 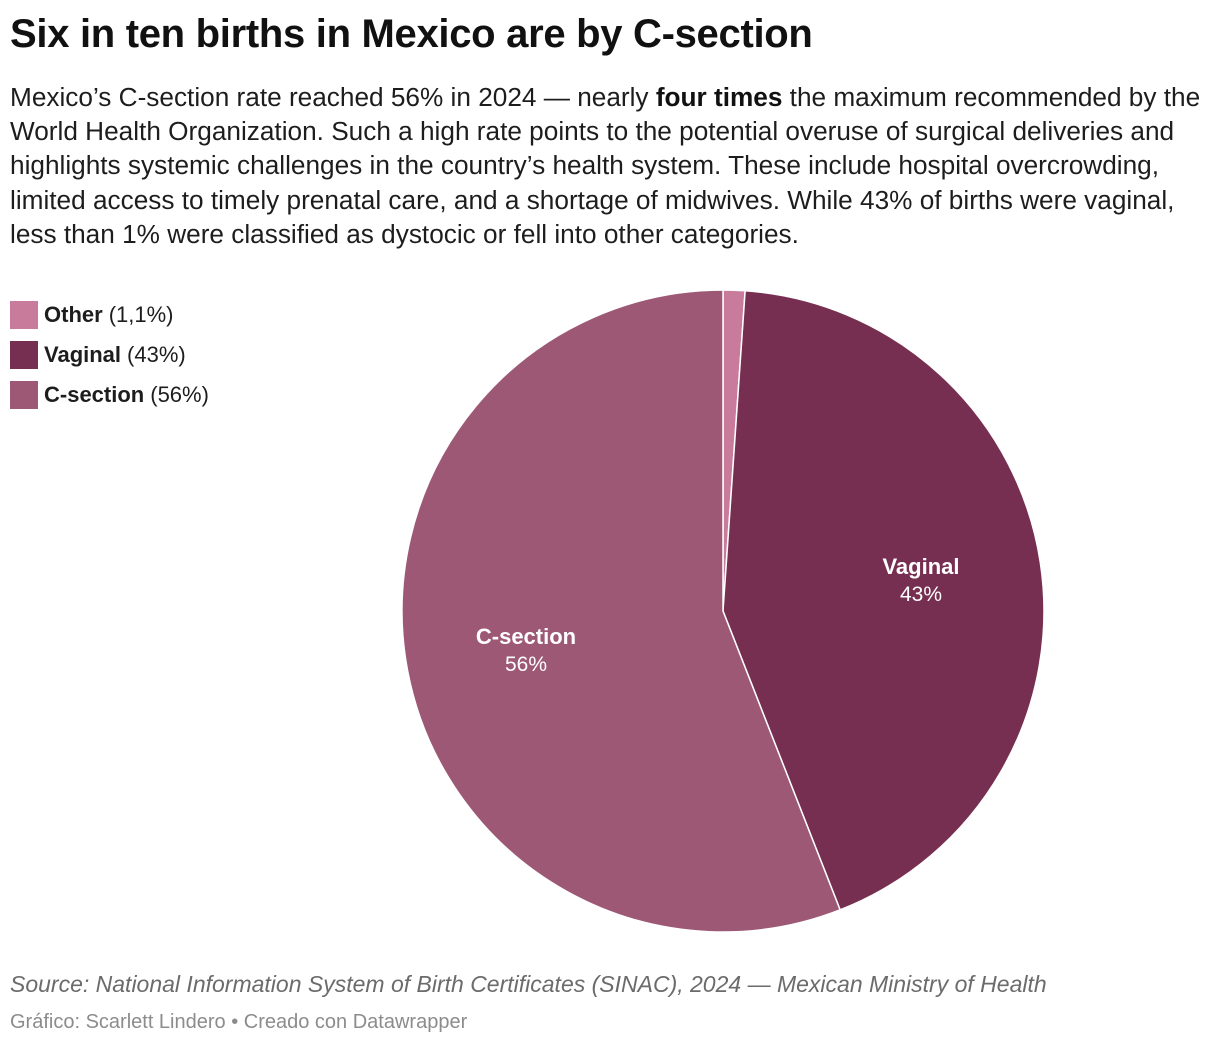 I want to click on legend-item-c-section: C-section (56%), so click(x=109, y=395).